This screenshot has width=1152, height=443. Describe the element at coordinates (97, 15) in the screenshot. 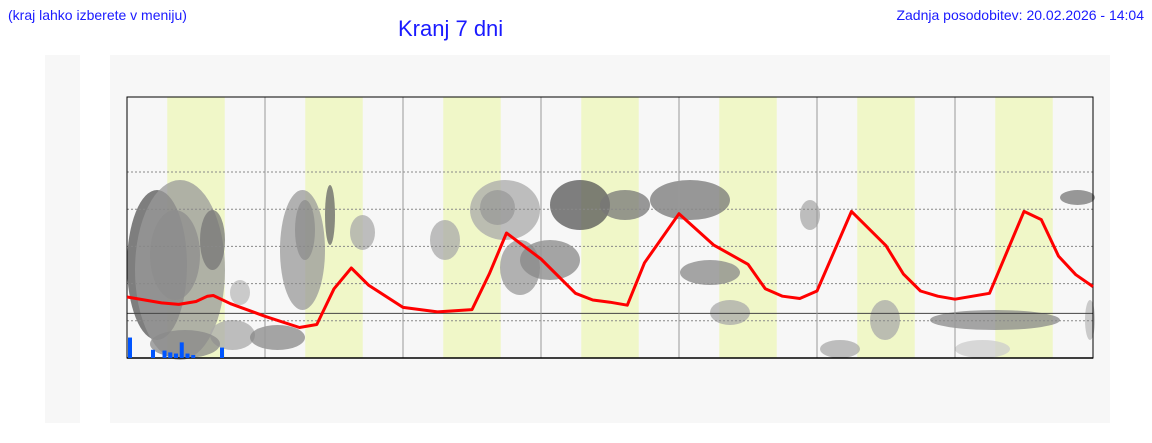

I see `location-hint: (kraj lahko izberete v meniju)` at that location.